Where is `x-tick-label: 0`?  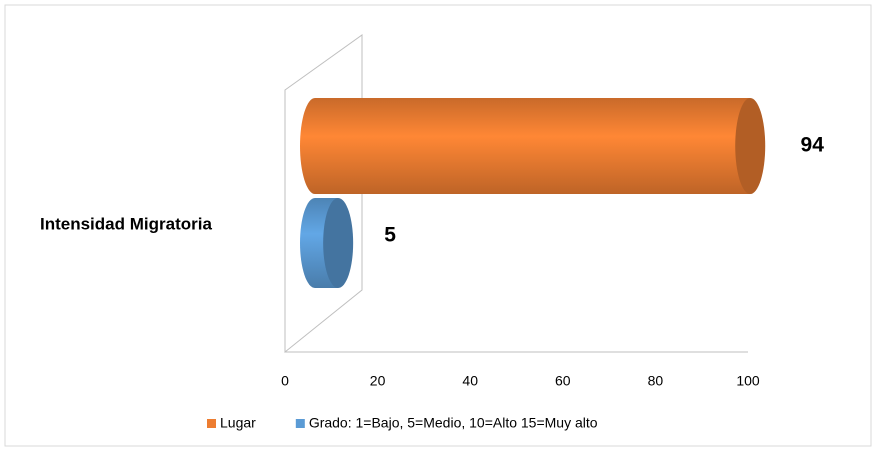 x-tick-label: 0 is located at coordinates (285, 381).